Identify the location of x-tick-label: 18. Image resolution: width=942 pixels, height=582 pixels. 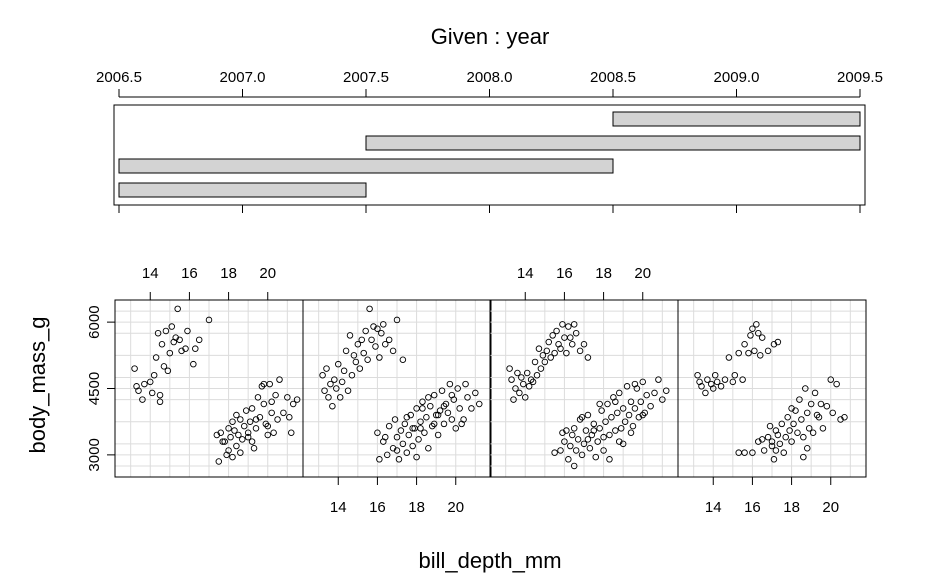
(228, 273).